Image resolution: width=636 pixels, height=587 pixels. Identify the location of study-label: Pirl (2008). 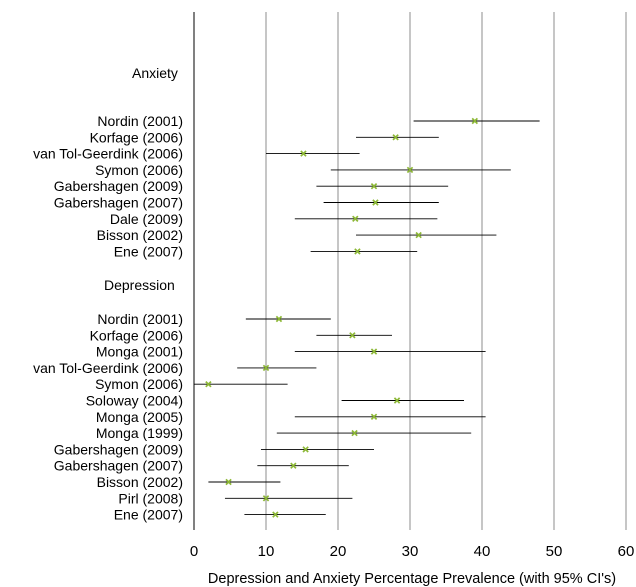
(150, 498).